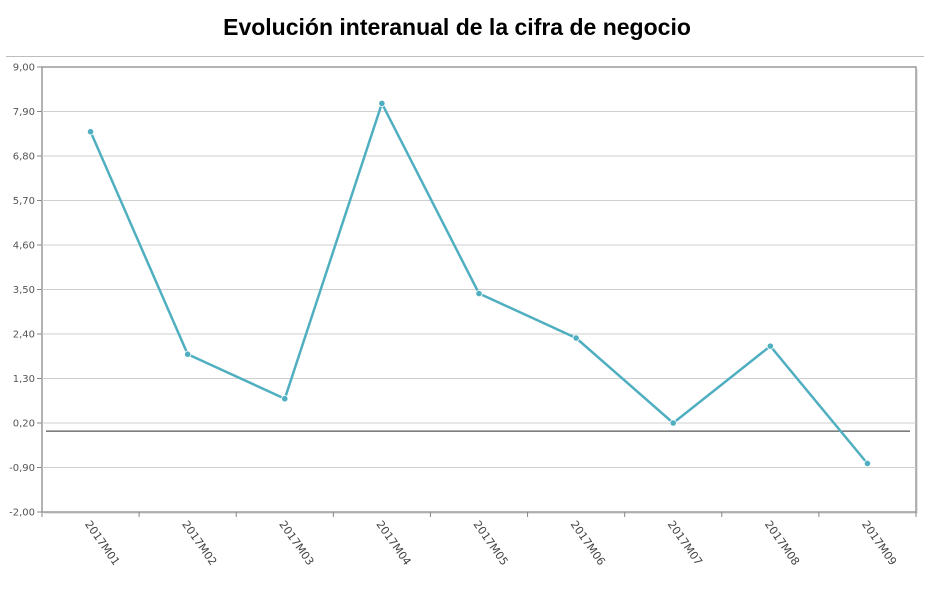 The image size is (928, 606). Describe the element at coordinates (296, 543) in the screenshot. I see `x-tick-label: 2017M03` at that location.